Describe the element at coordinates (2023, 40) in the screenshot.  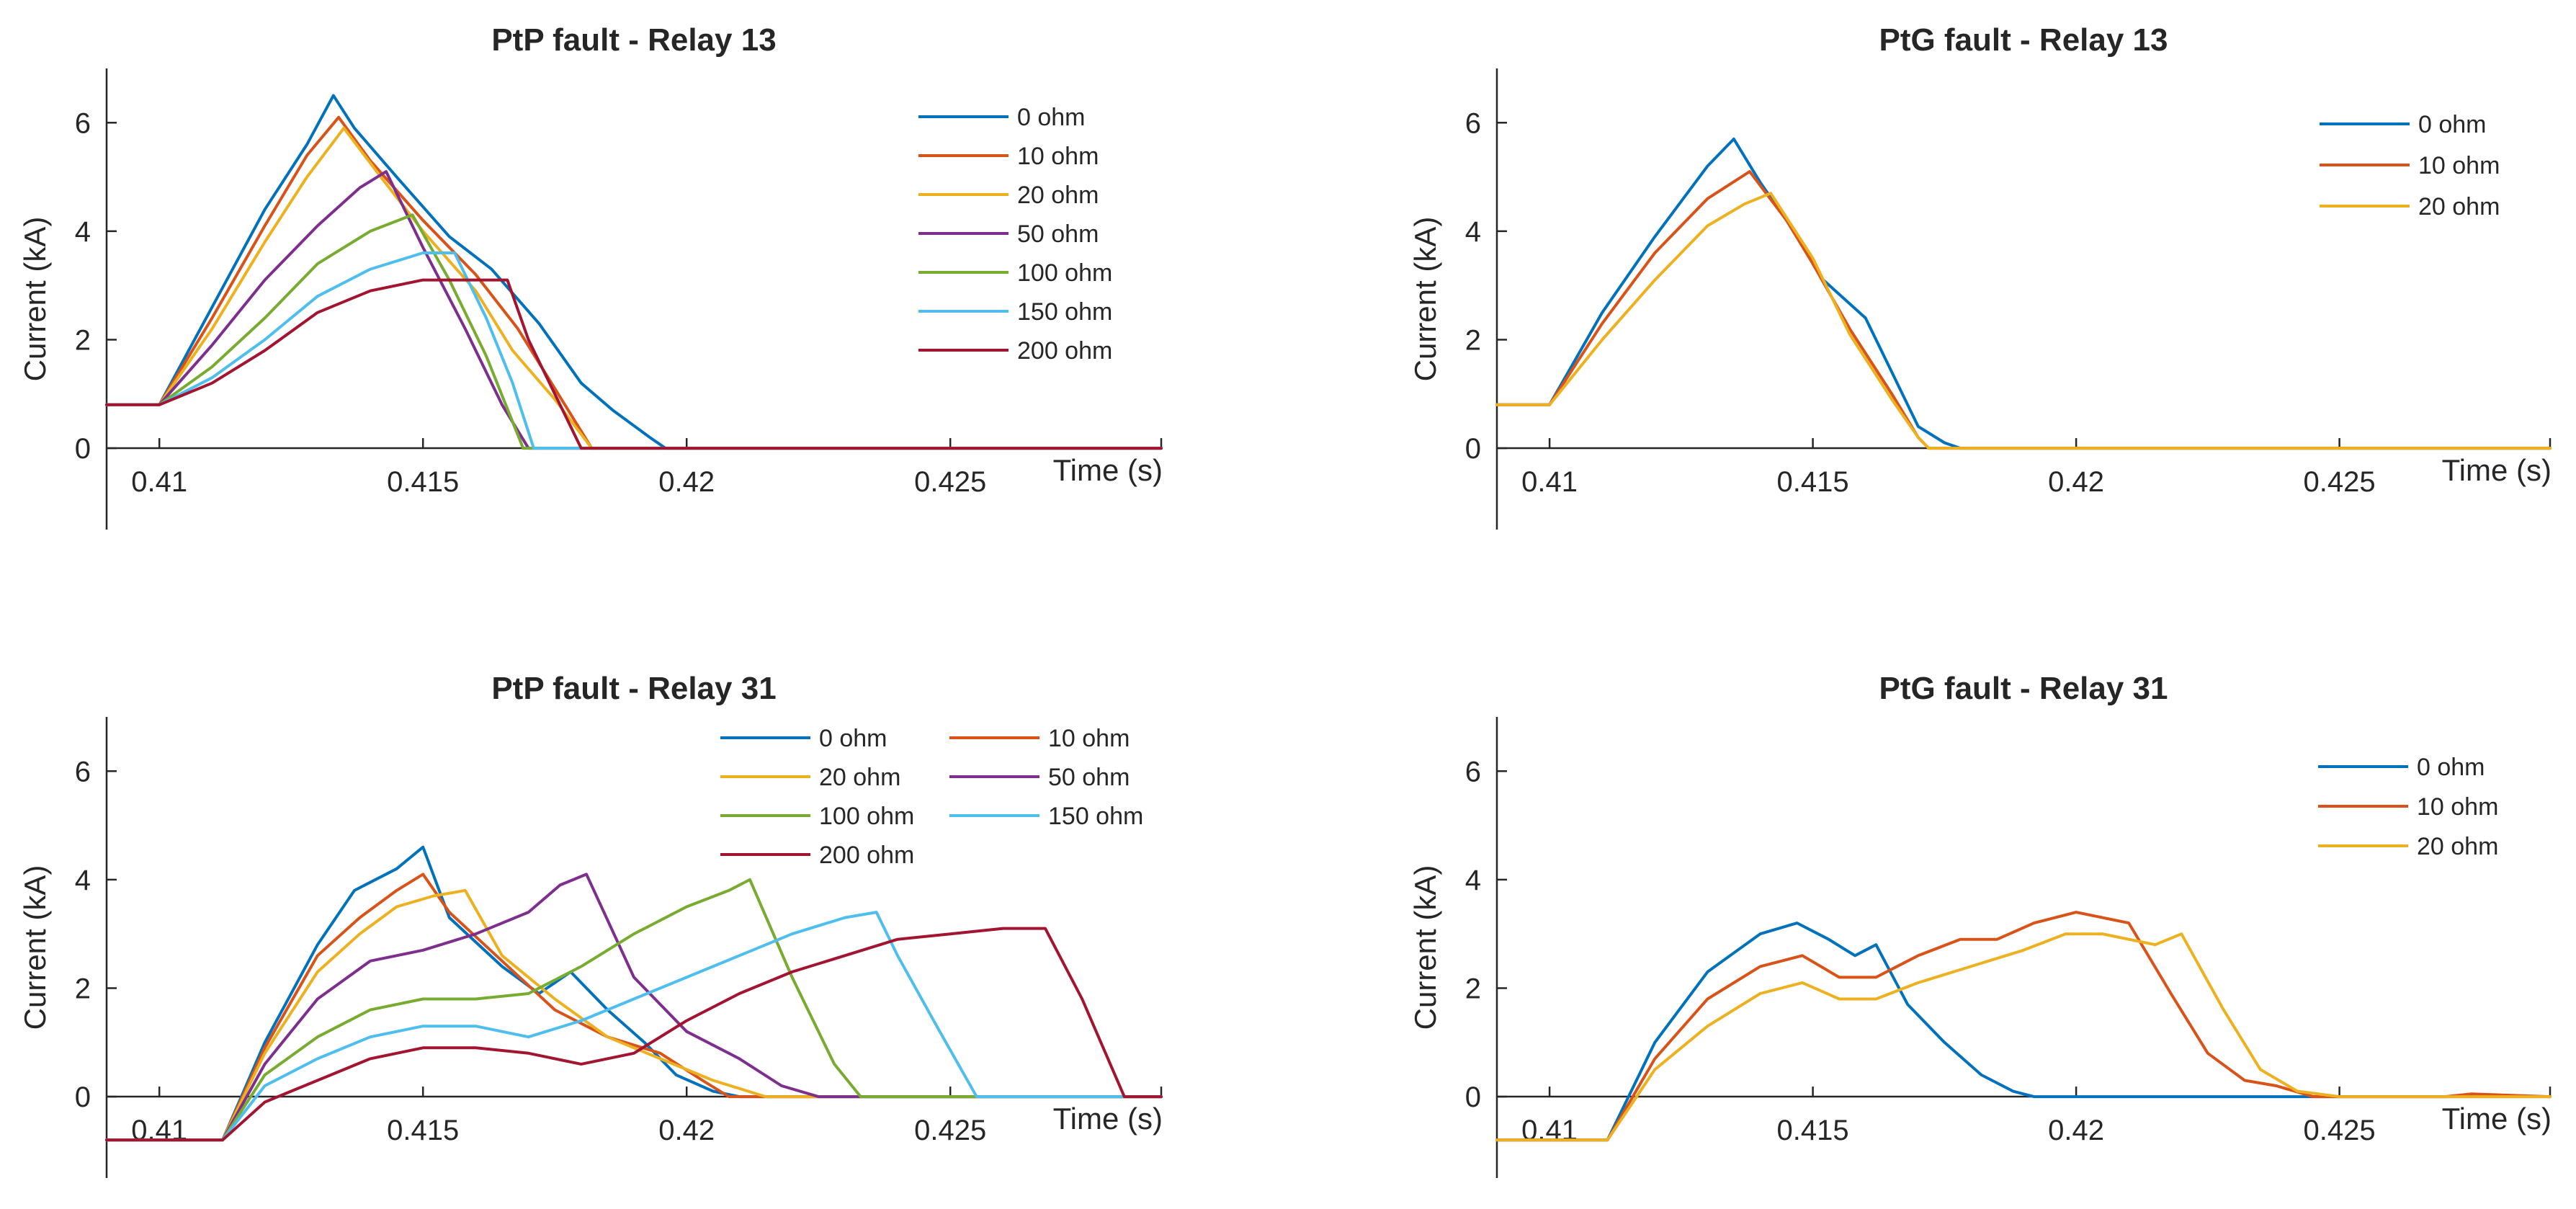
I see `chart-title: PtG fault - Relay 13` at that location.